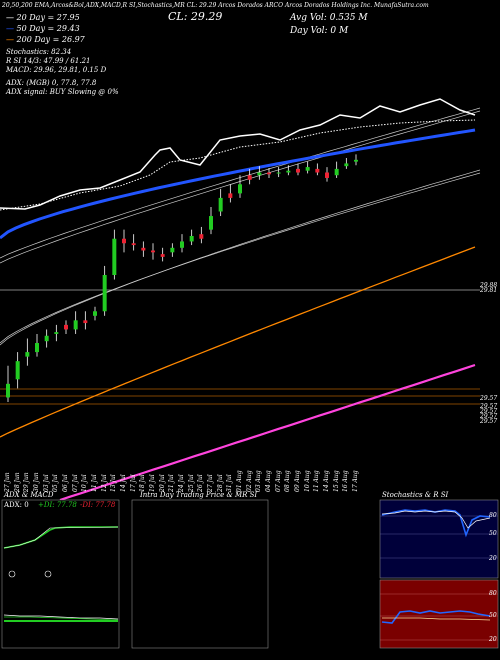 This screenshot has height=660, width=500. What do you see at coordinates (98, 505) in the screenshot?
I see `adx-panel-minus-di: -DI: 77.78` at bounding box center [98, 505].